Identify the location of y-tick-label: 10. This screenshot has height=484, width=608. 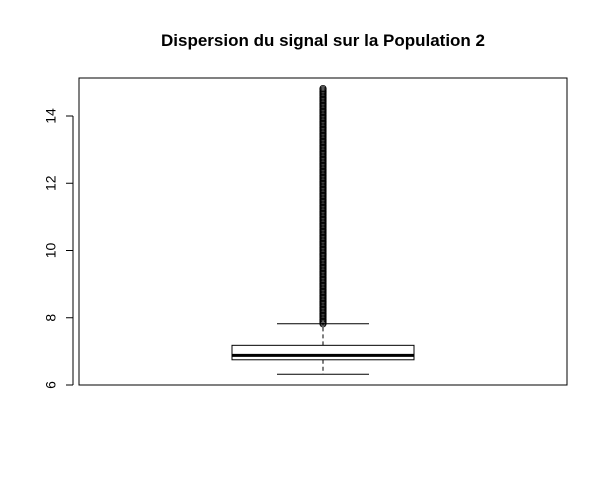
(51, 251).